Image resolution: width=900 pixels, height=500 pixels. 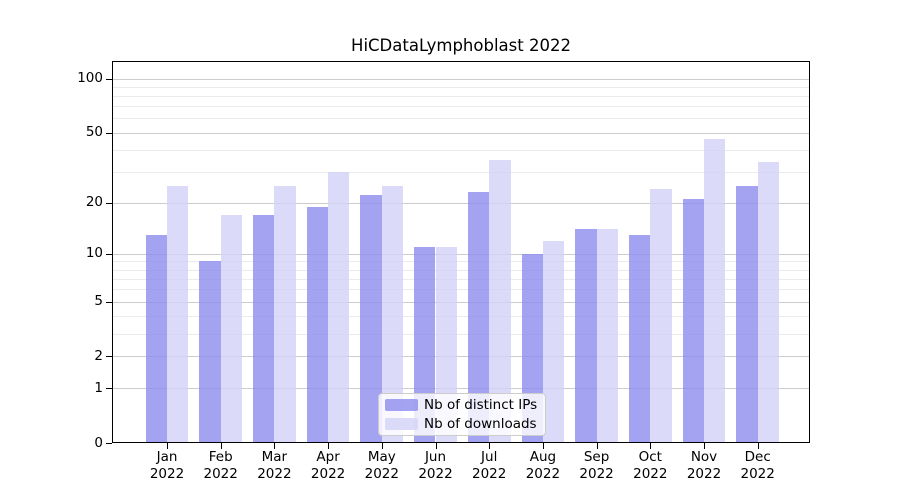 I want to click on x-axis-tick-month: Jan, so click(x=167, y=457).